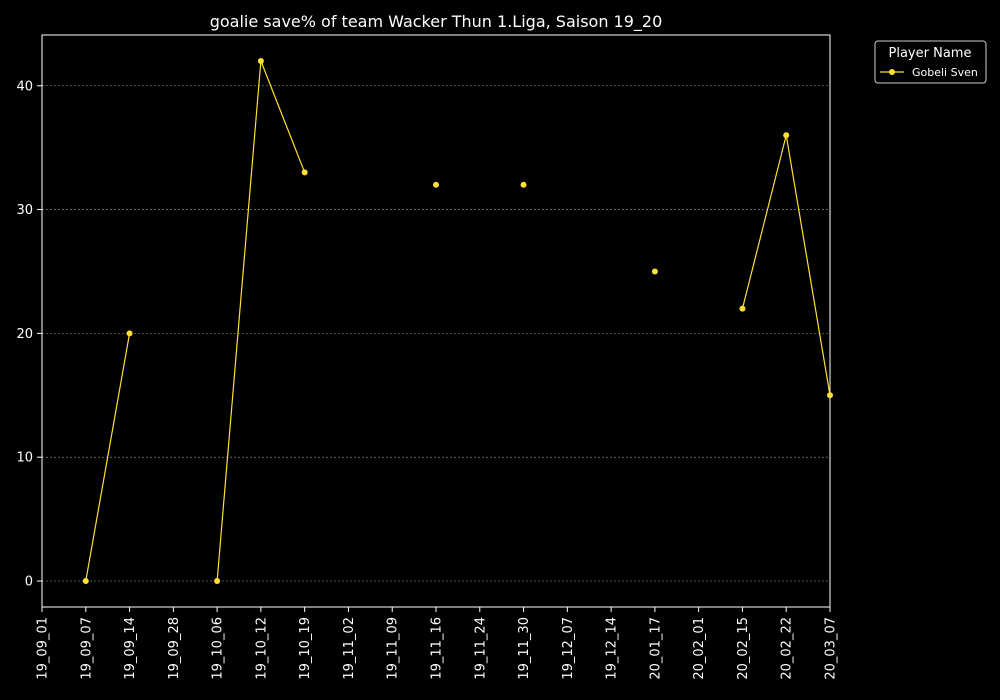 The width and height of the screenshot is (1000, 700). Describe the element at coordinates (349, 648) in the screenshot. I see `x-tick-label: 19_11_02` at that location.